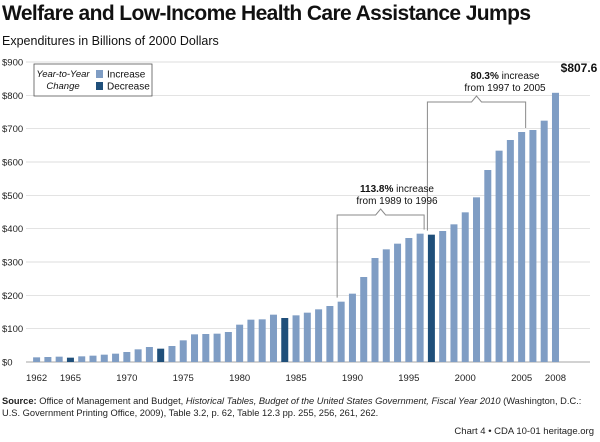 The width and height of the screenshot is (600, 442). I want to click on annotation-1989-1996-pct: 113.8%, so click(376, 189).